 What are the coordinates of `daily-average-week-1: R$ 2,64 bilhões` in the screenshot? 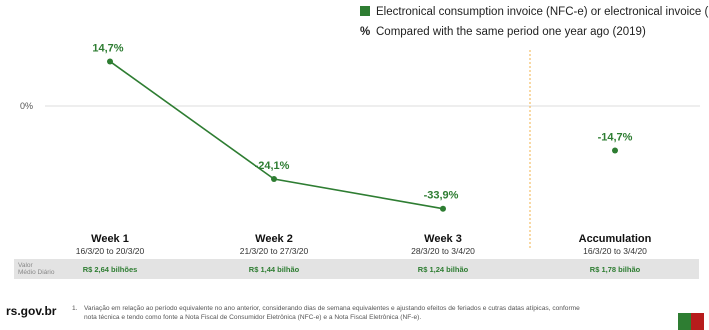 It's located at (110, 269).